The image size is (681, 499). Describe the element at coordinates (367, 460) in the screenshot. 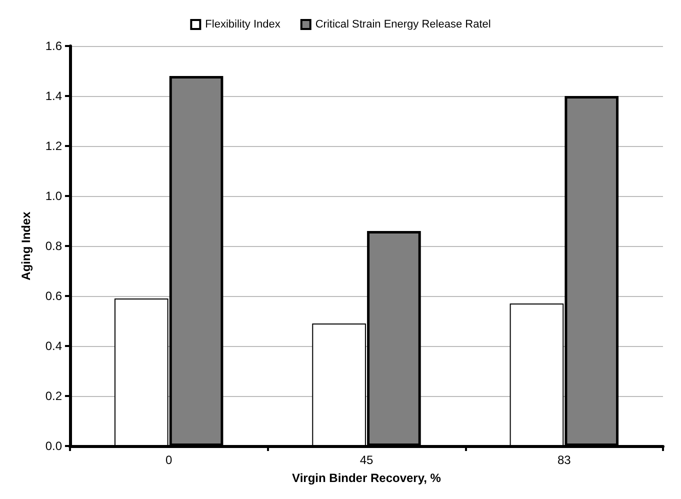

I see `x-tick-label: 45` at that location.